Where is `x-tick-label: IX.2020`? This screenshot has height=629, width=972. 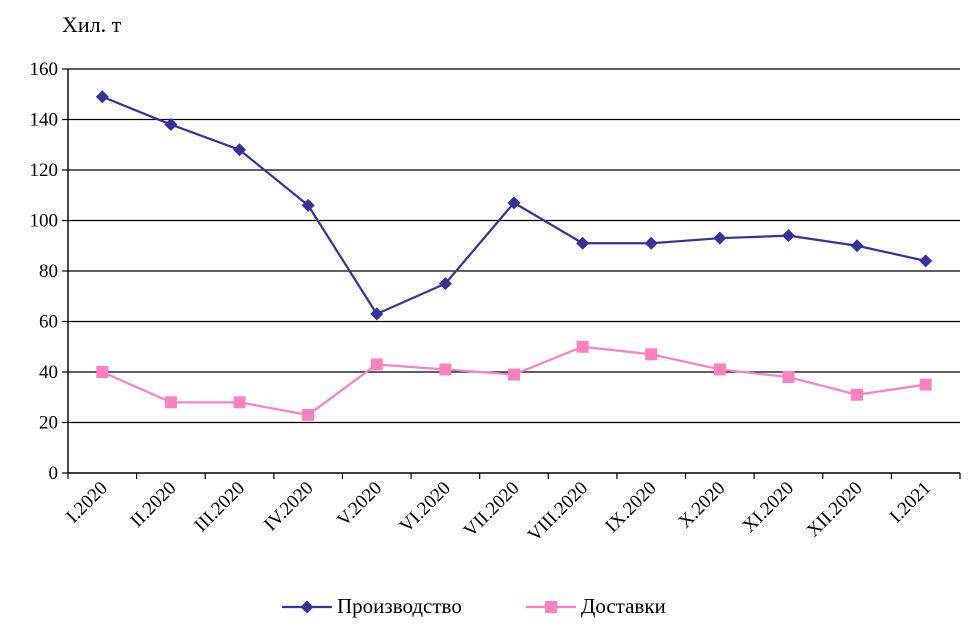 x-tick-label: IX.2020 is located at coordinates (631, 507).